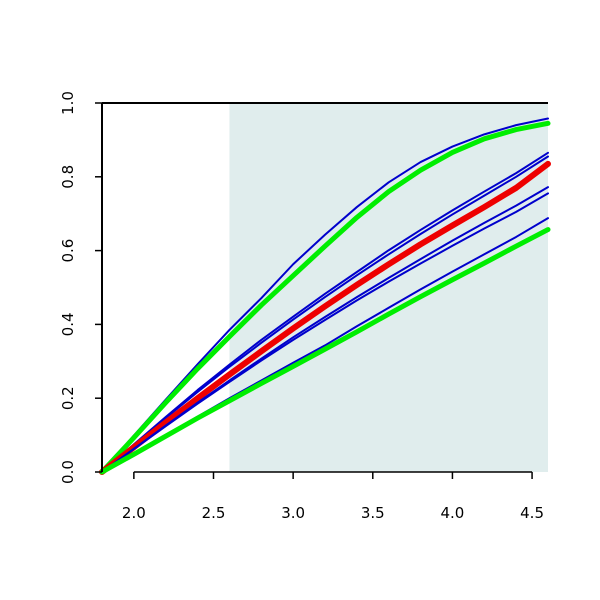 The width and height of the screenshot is (600, 600). I want to click on x-tick-label: 2.5, so click(214, 513).